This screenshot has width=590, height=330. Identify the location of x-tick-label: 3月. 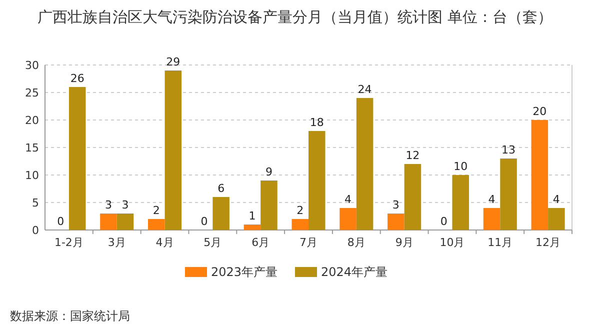
(117, 242).